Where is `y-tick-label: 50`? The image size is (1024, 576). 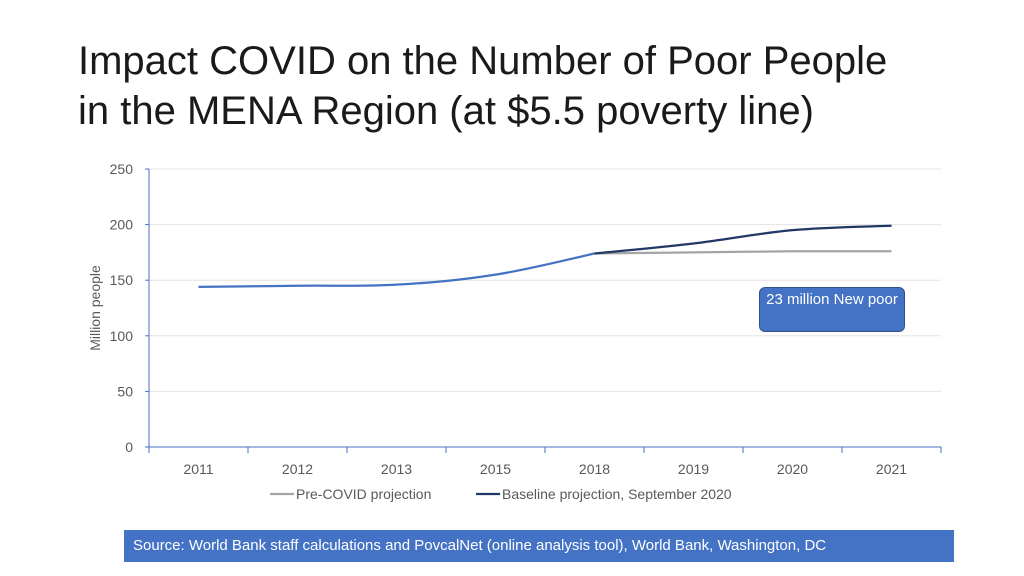
y-tick-label: 50 is located at coordinates (125, 391).